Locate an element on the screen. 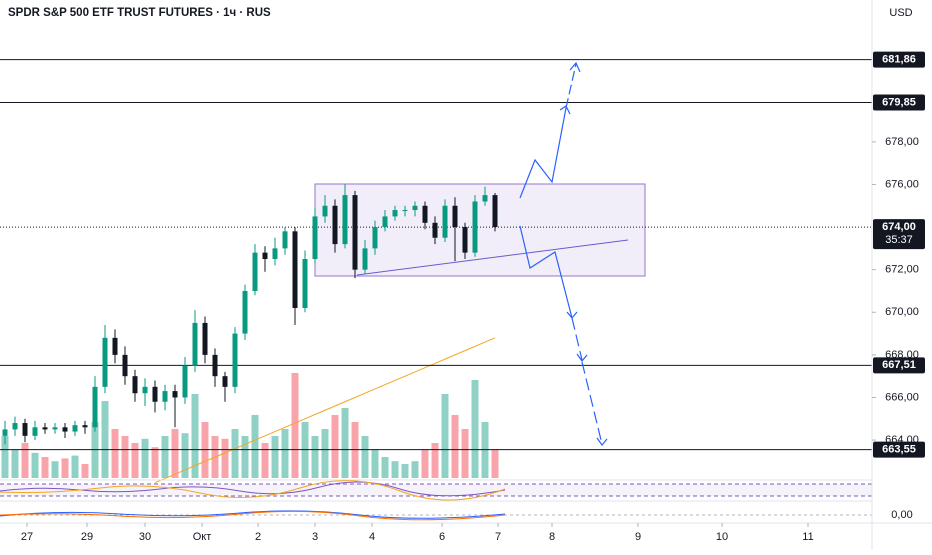 Image resolution: width=932 pixels, height=555 pixels. last-price-label: 674,00 is located at coordinates (899, 227).